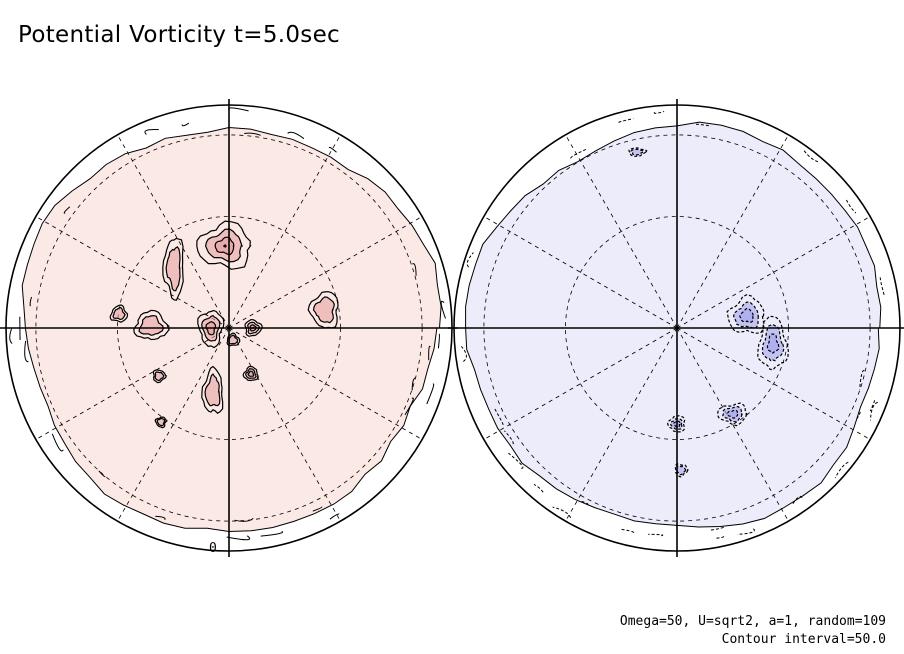 The height and width of the screenshot is (654, 904). Describe the element at coordinates (213, 548) in the screenshot. I see `zero-contour-label: 0` at that location.